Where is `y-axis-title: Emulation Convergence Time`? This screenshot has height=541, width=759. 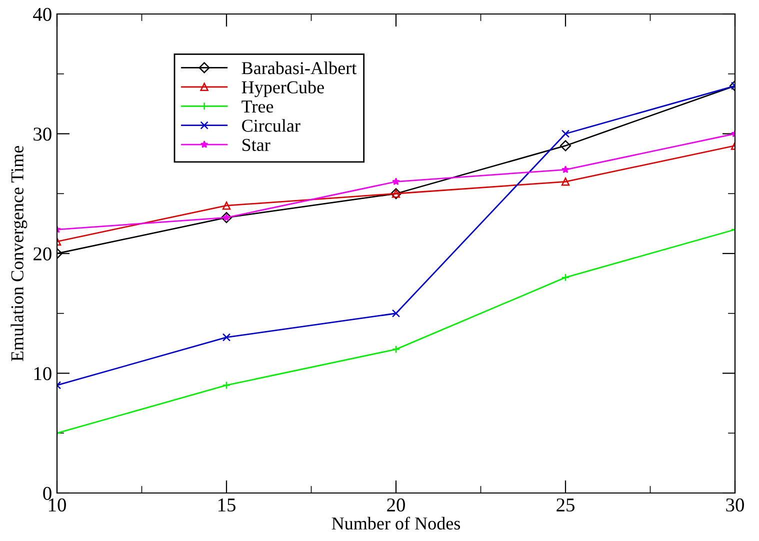
y-axis-title: Emulation Convergence Time is located at coordinates (19, 254).